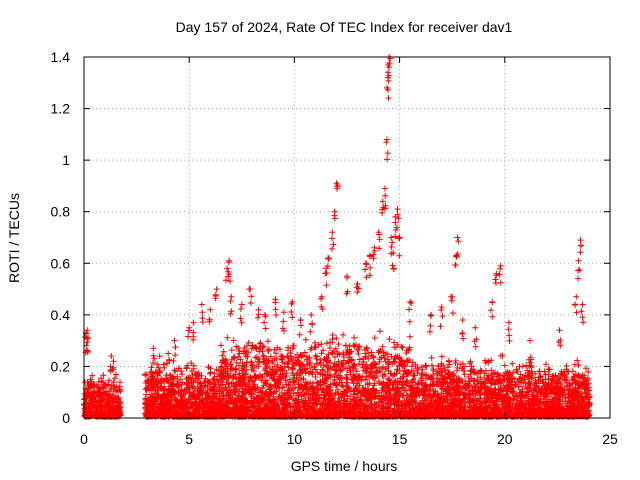 The height and width of the screenshot is (480, 640). What do you see at coordinates (61, 109) in the screenshot?
I see `y-tick-label: 1.2` at bounding box center [61, 109].